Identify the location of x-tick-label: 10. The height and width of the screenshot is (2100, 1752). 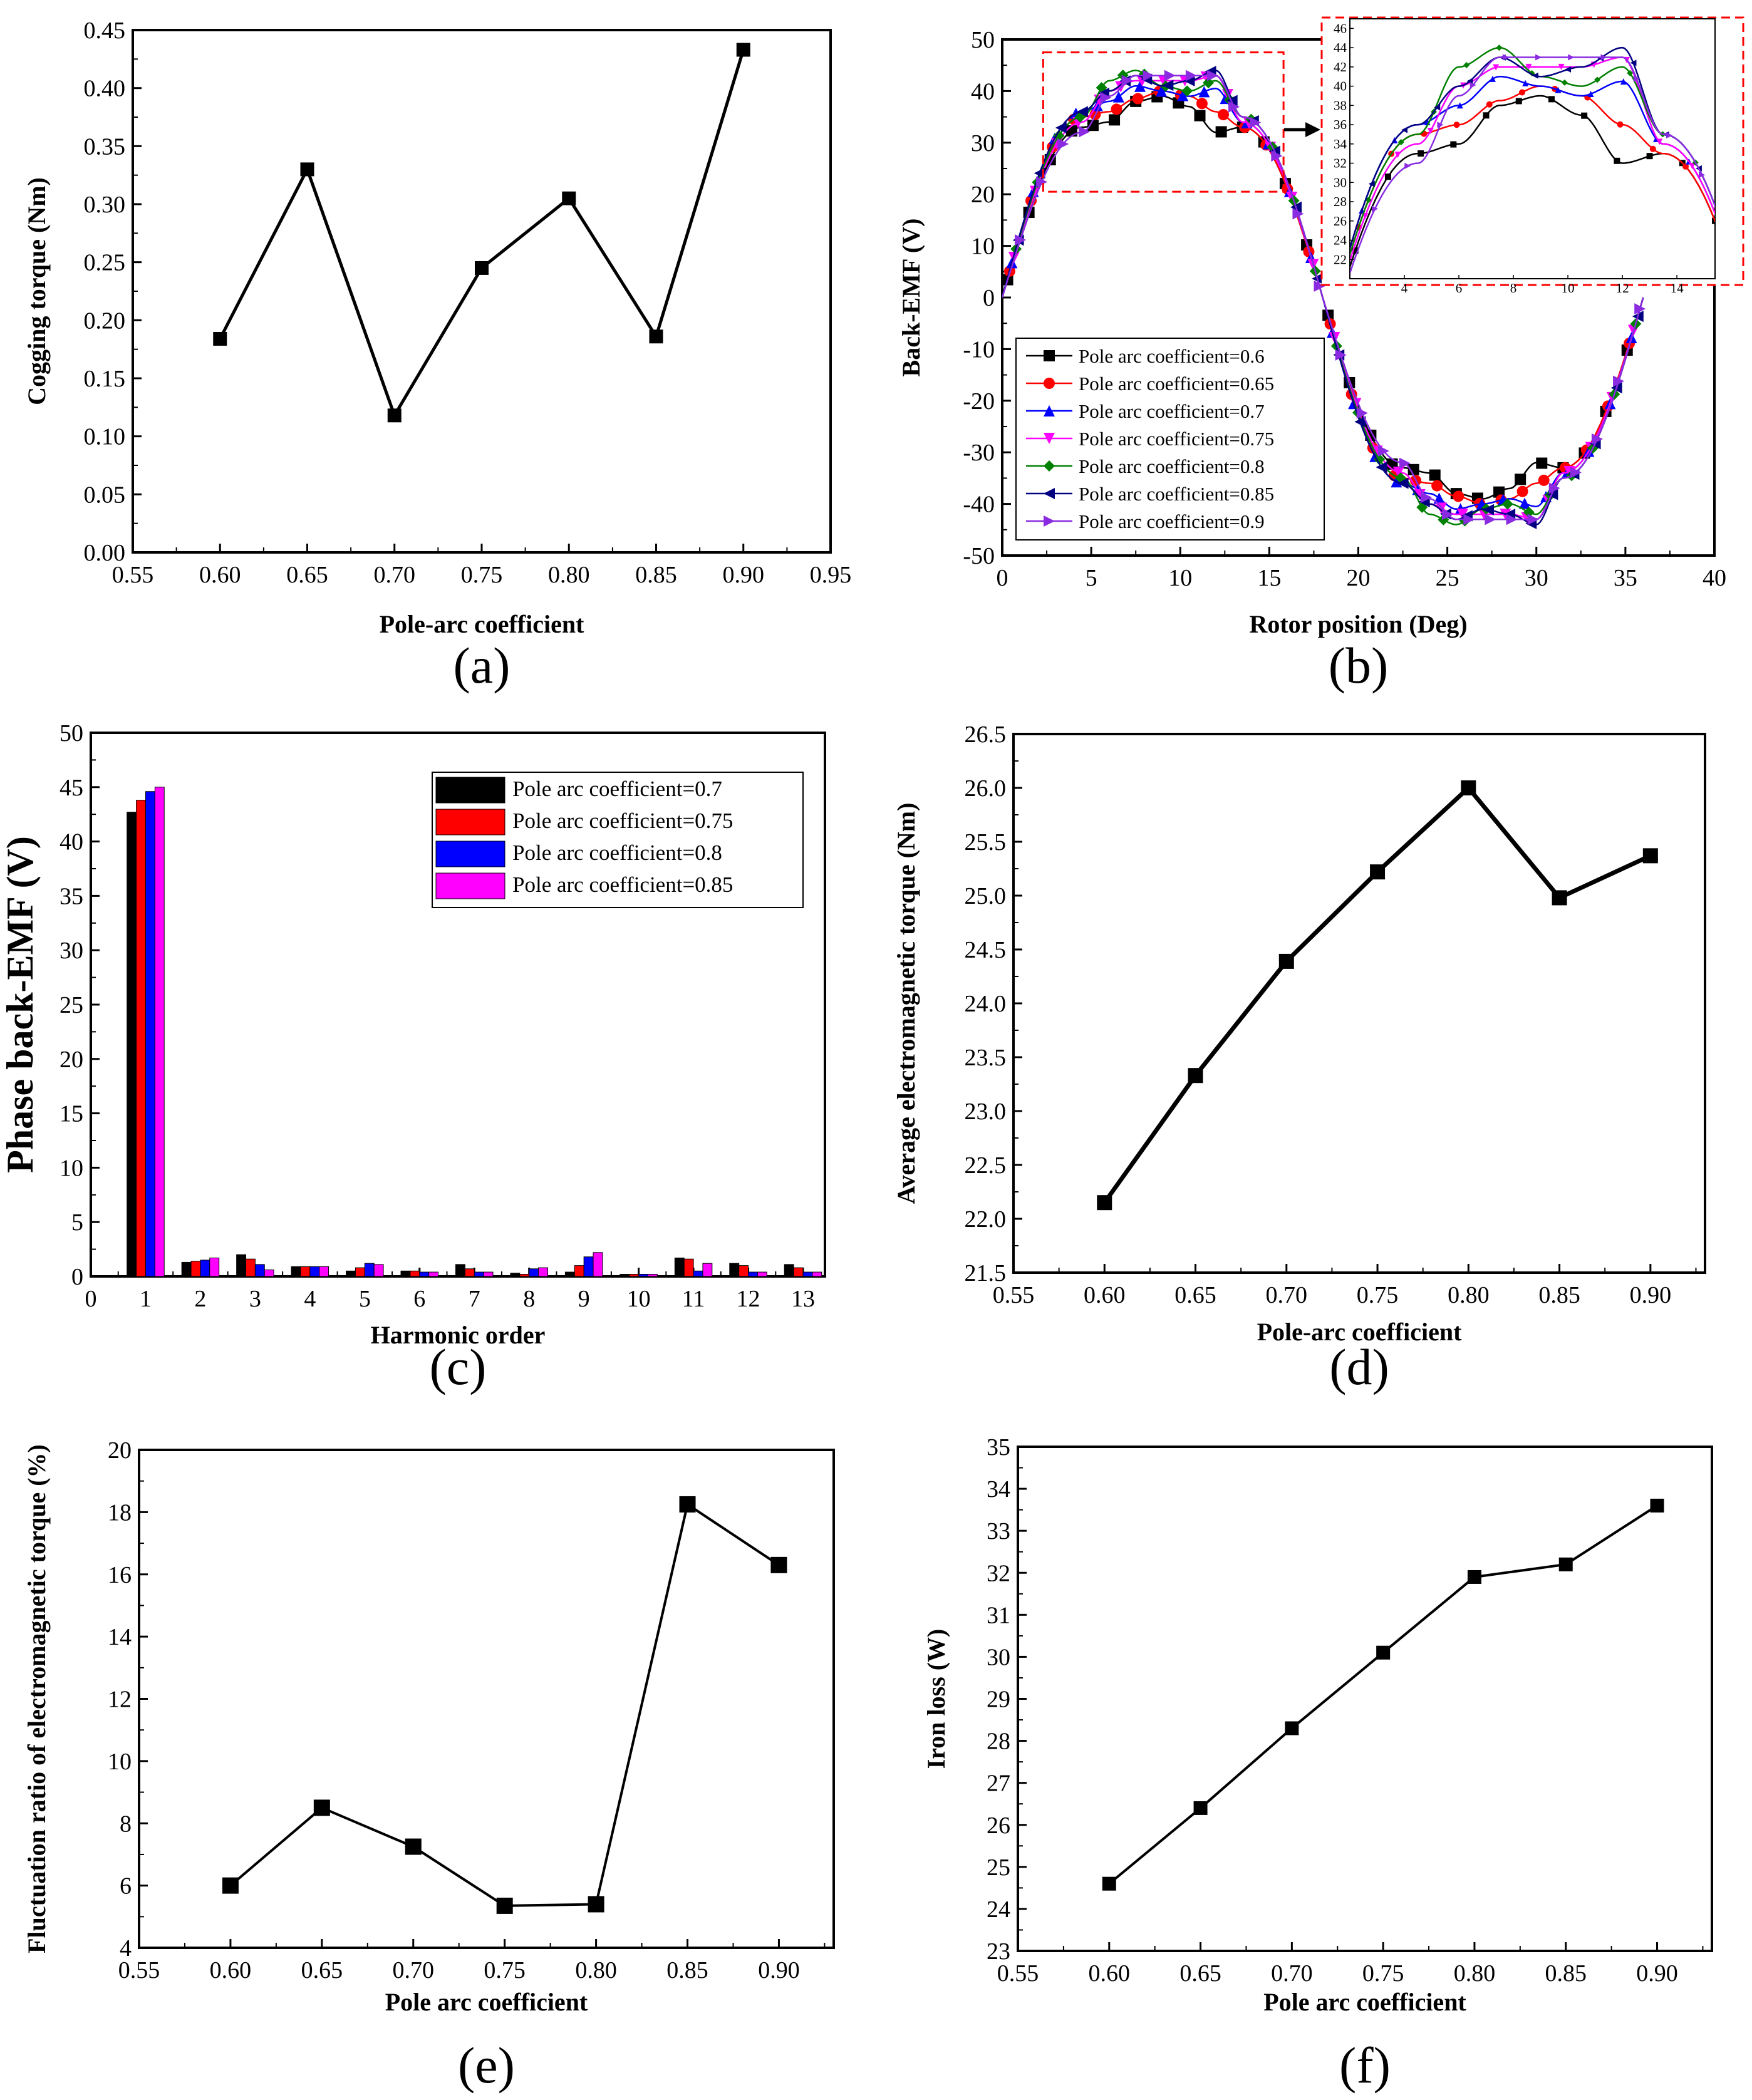
(1180, 578).